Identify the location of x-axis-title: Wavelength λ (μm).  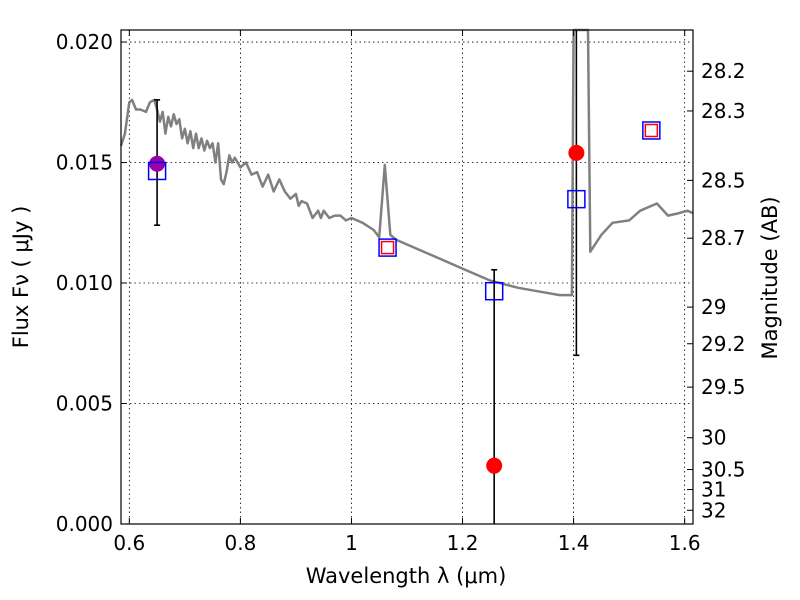
(406, 576).